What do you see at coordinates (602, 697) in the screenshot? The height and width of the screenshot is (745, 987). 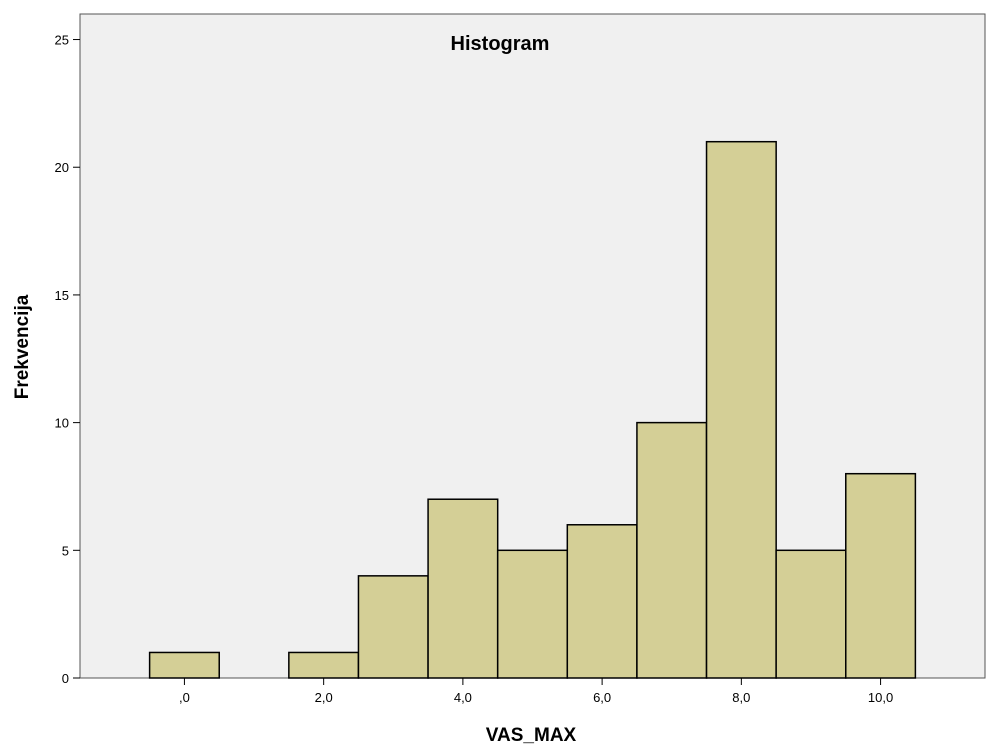 I see `x-tick-label: 6,0` at bounding box center [602, 697].